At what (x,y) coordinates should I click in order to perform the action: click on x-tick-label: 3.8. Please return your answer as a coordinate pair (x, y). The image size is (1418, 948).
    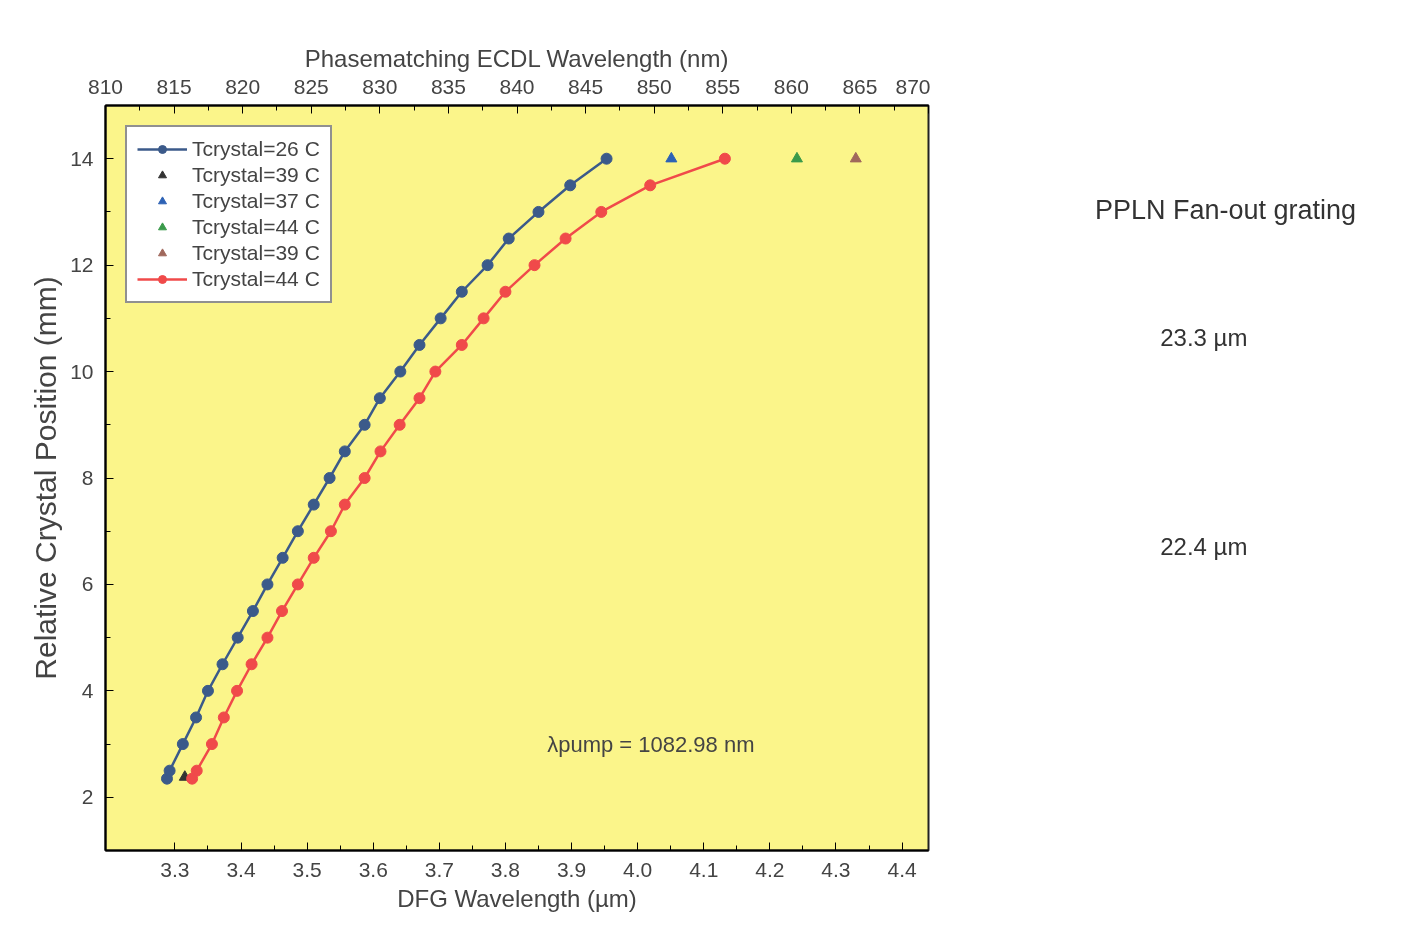
    Looking at the image, I should click on (505, 869).